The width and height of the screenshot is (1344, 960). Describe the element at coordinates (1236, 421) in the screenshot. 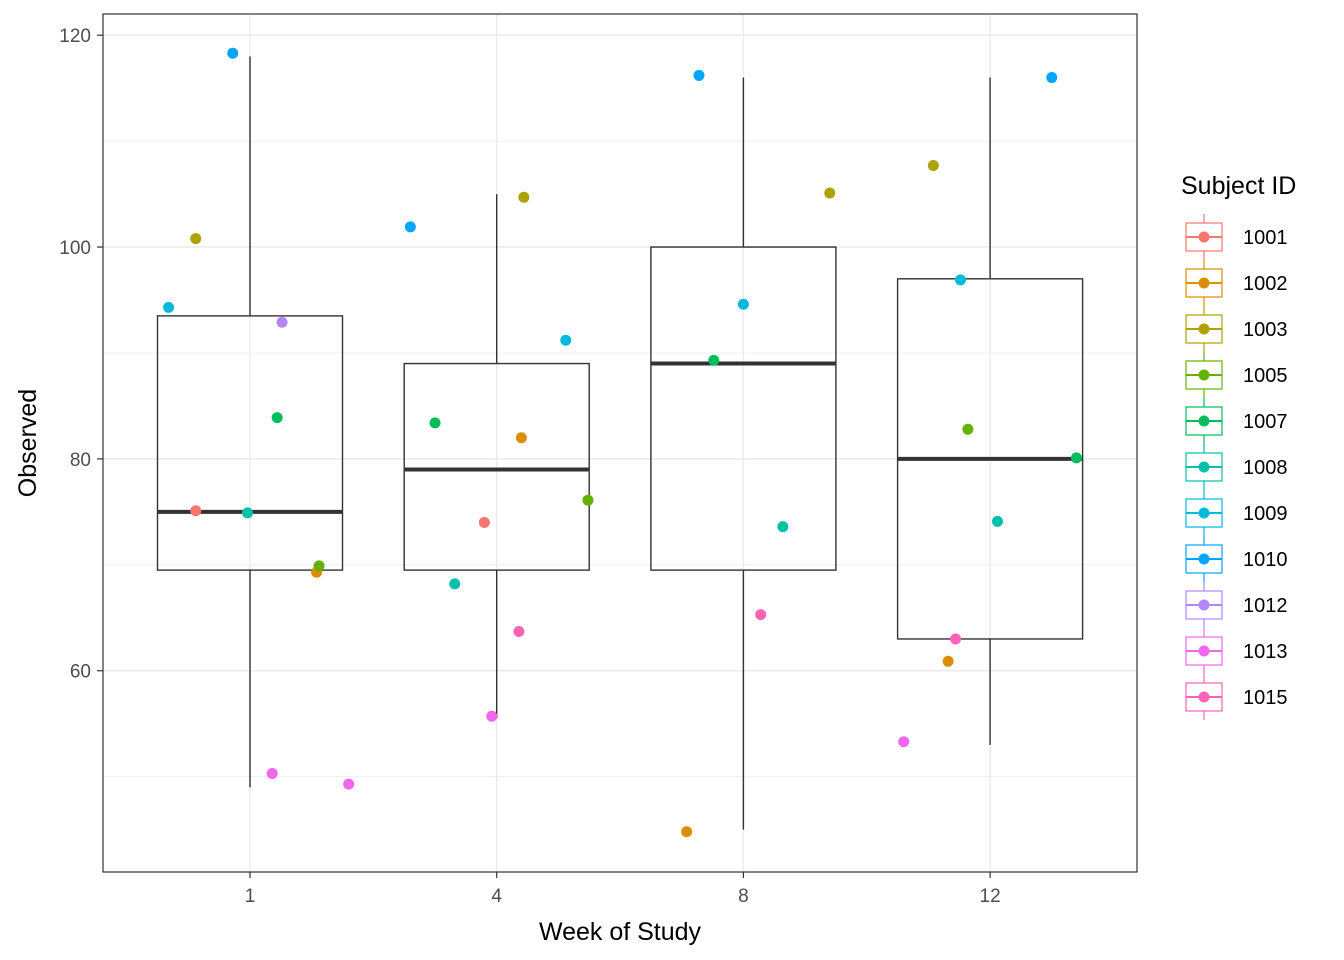

I see `legend-item-1007: 1007` at that location.